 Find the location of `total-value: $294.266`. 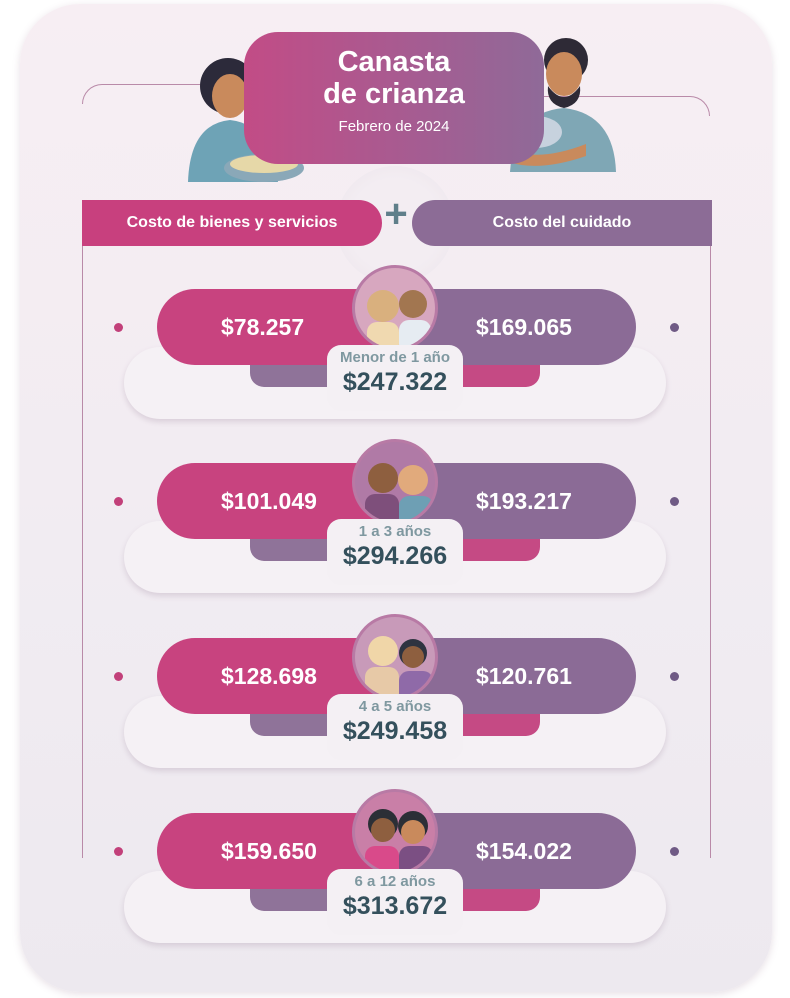

total-value: $294.266 is located at coordinates (395, 556).